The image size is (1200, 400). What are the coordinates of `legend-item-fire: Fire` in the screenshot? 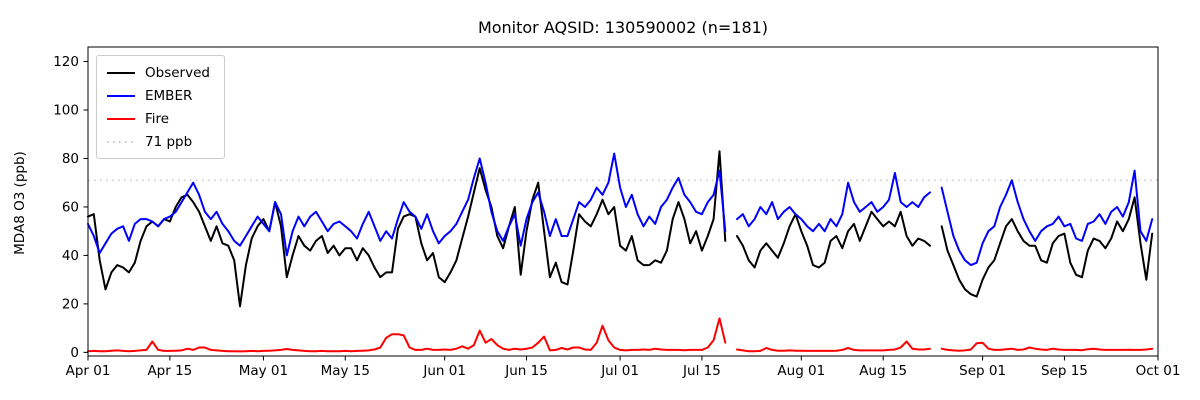 It's located at (158, 118).